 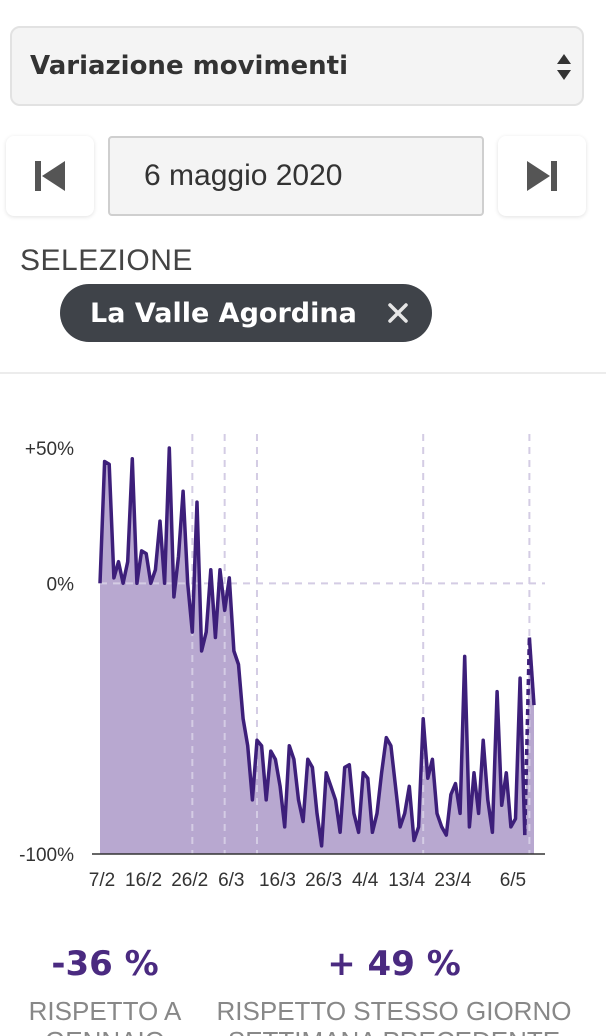 I want to click on select-arrows-icon, so click(x=564, y=67).